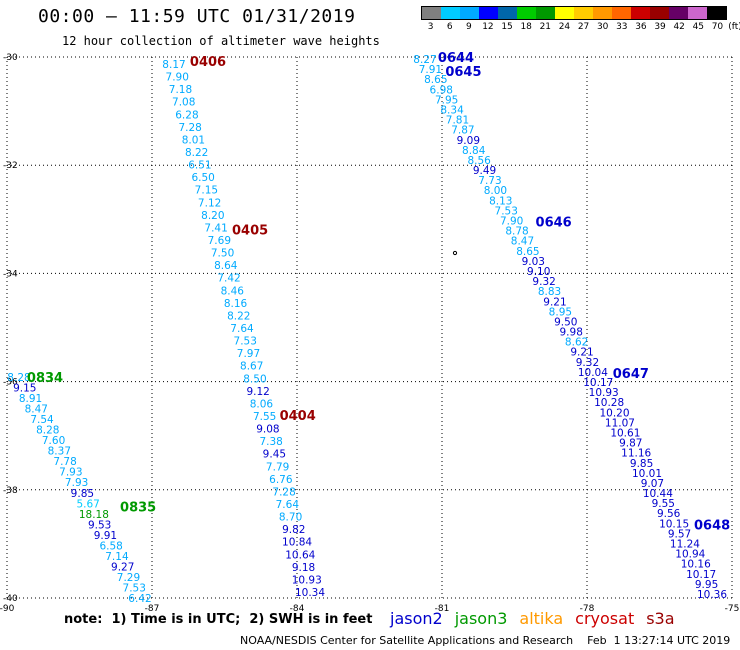 Image resolution: width=740 pixels, height=650 pixels. What do you see at coordinates (660, 618) in the screenshot?
I see `satellite-s3a: s3a` at bounding box center [660, 618].